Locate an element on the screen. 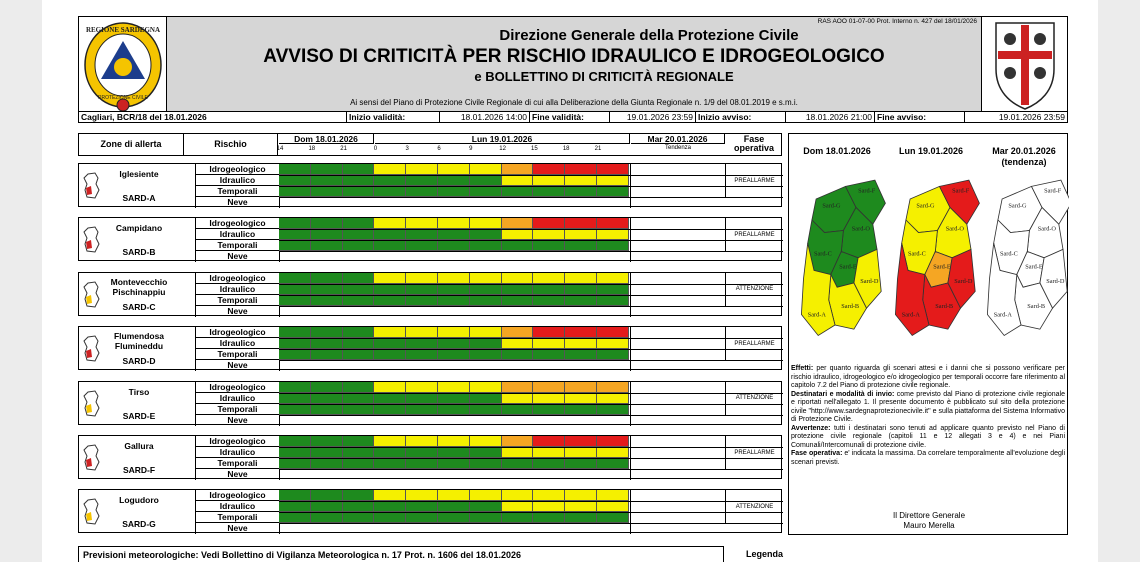 The width and height of the screenshot is (1140, 562). tendenza-cell is located at coordinates (630, 240).